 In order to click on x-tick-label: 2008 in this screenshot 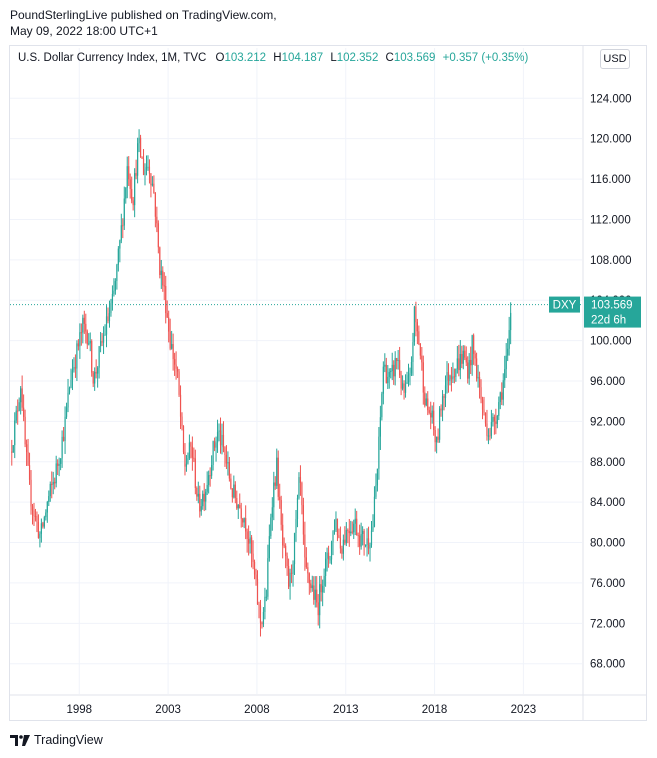, I will do `click(257, 710)`.